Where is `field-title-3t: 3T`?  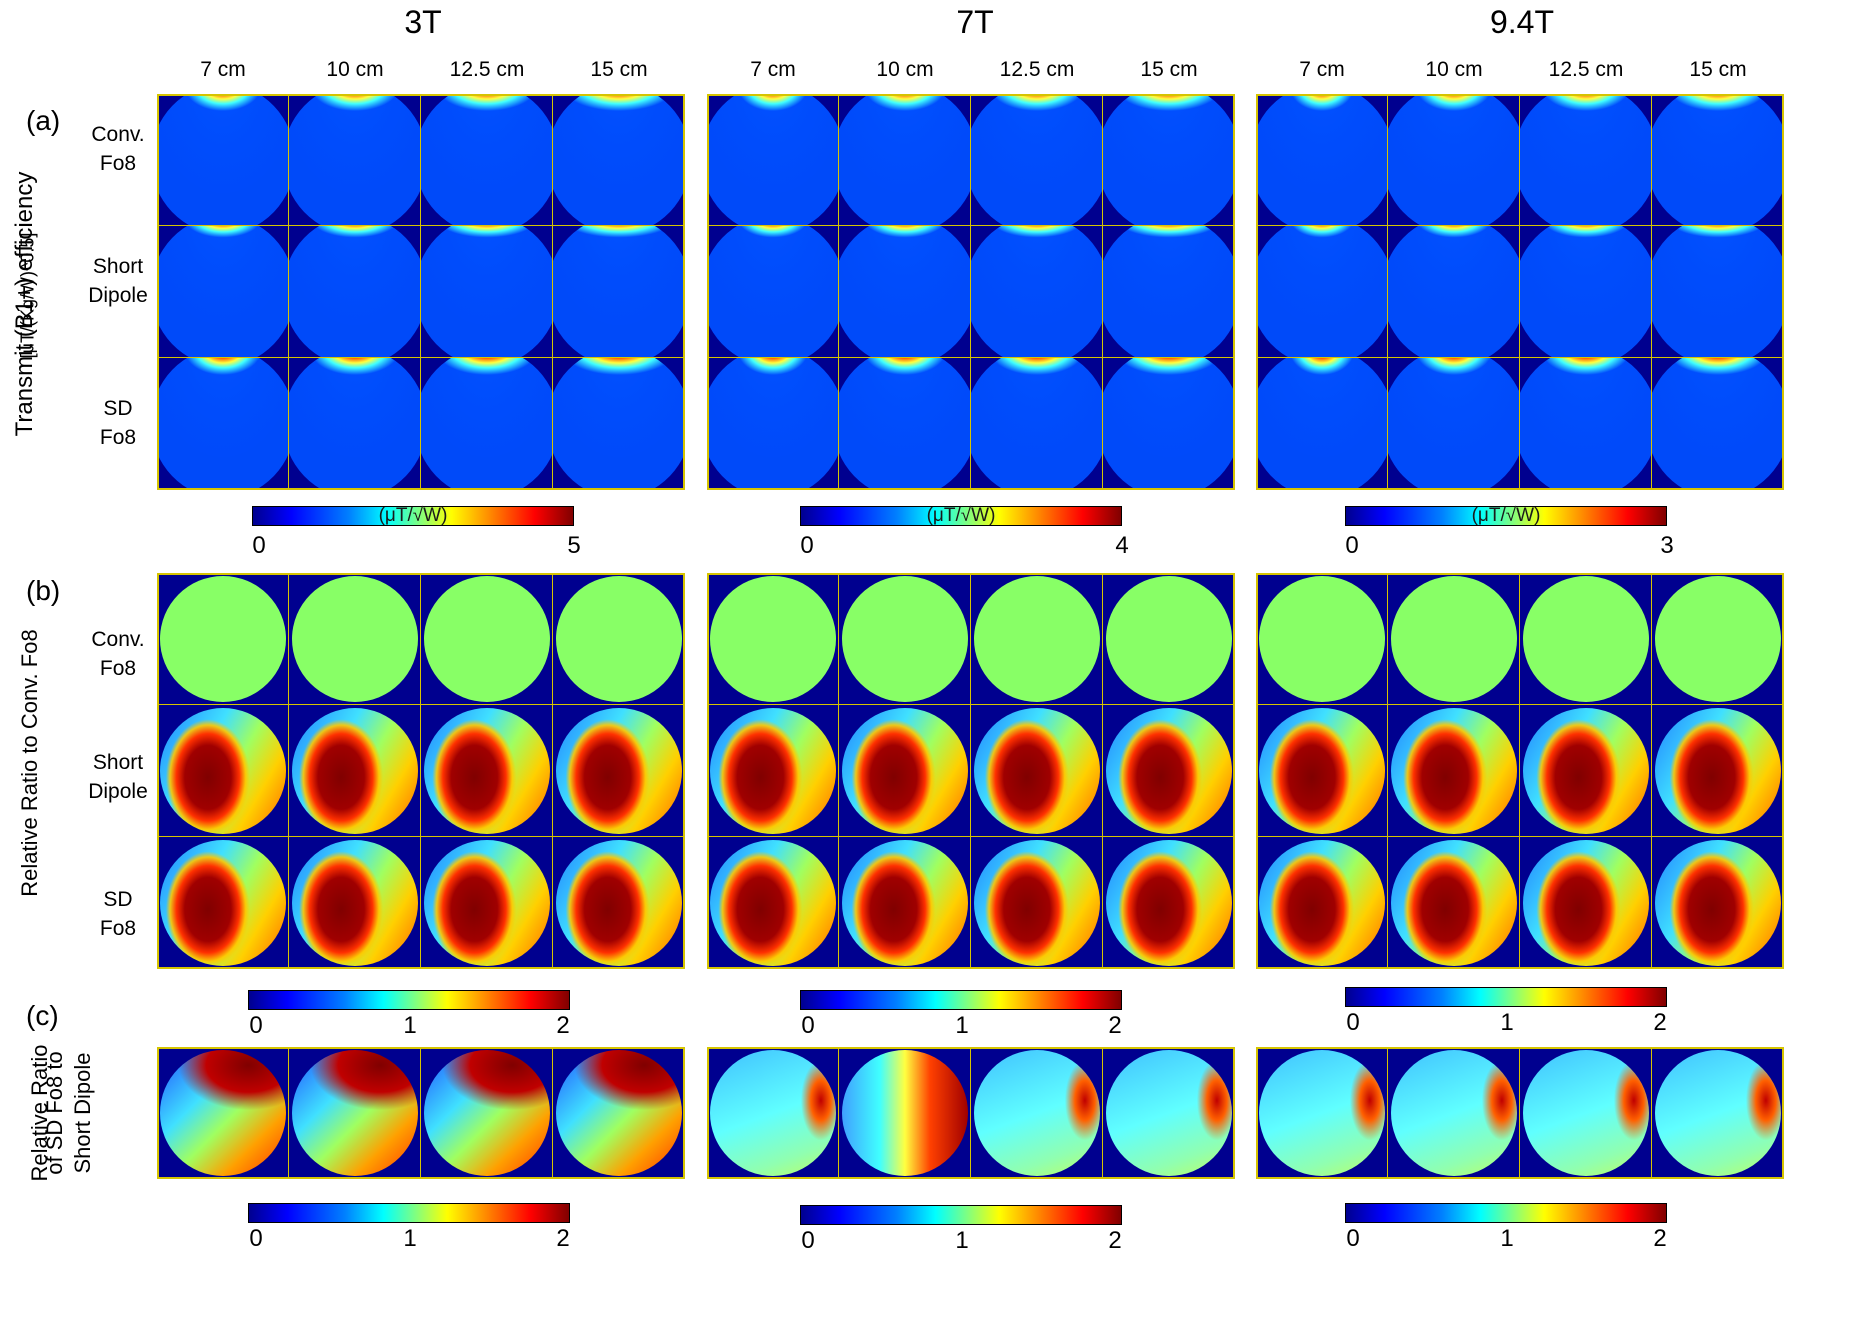 field-title-3t: 3T is located at coordinates (423, 22).